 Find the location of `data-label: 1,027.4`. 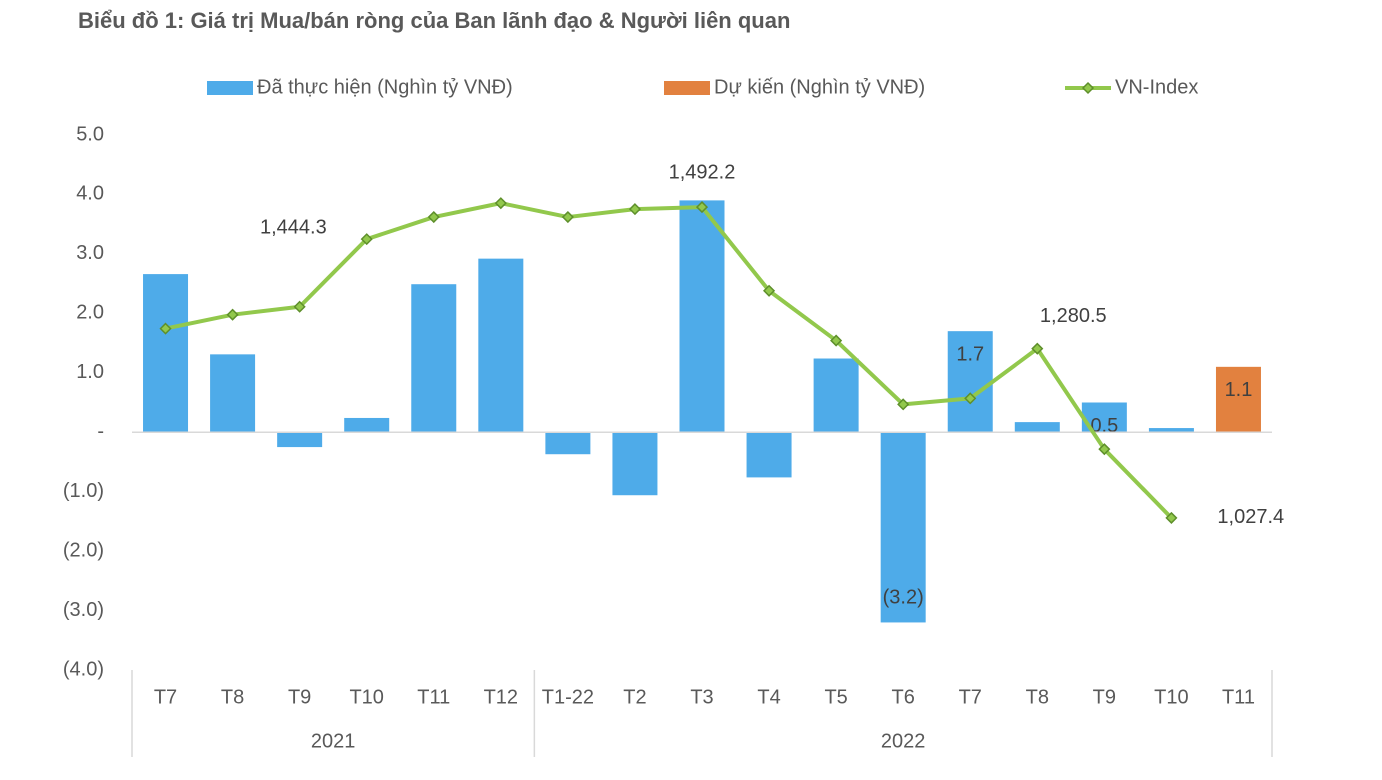

data-label: 1,027.4 is located at coordinates (1250, 517).